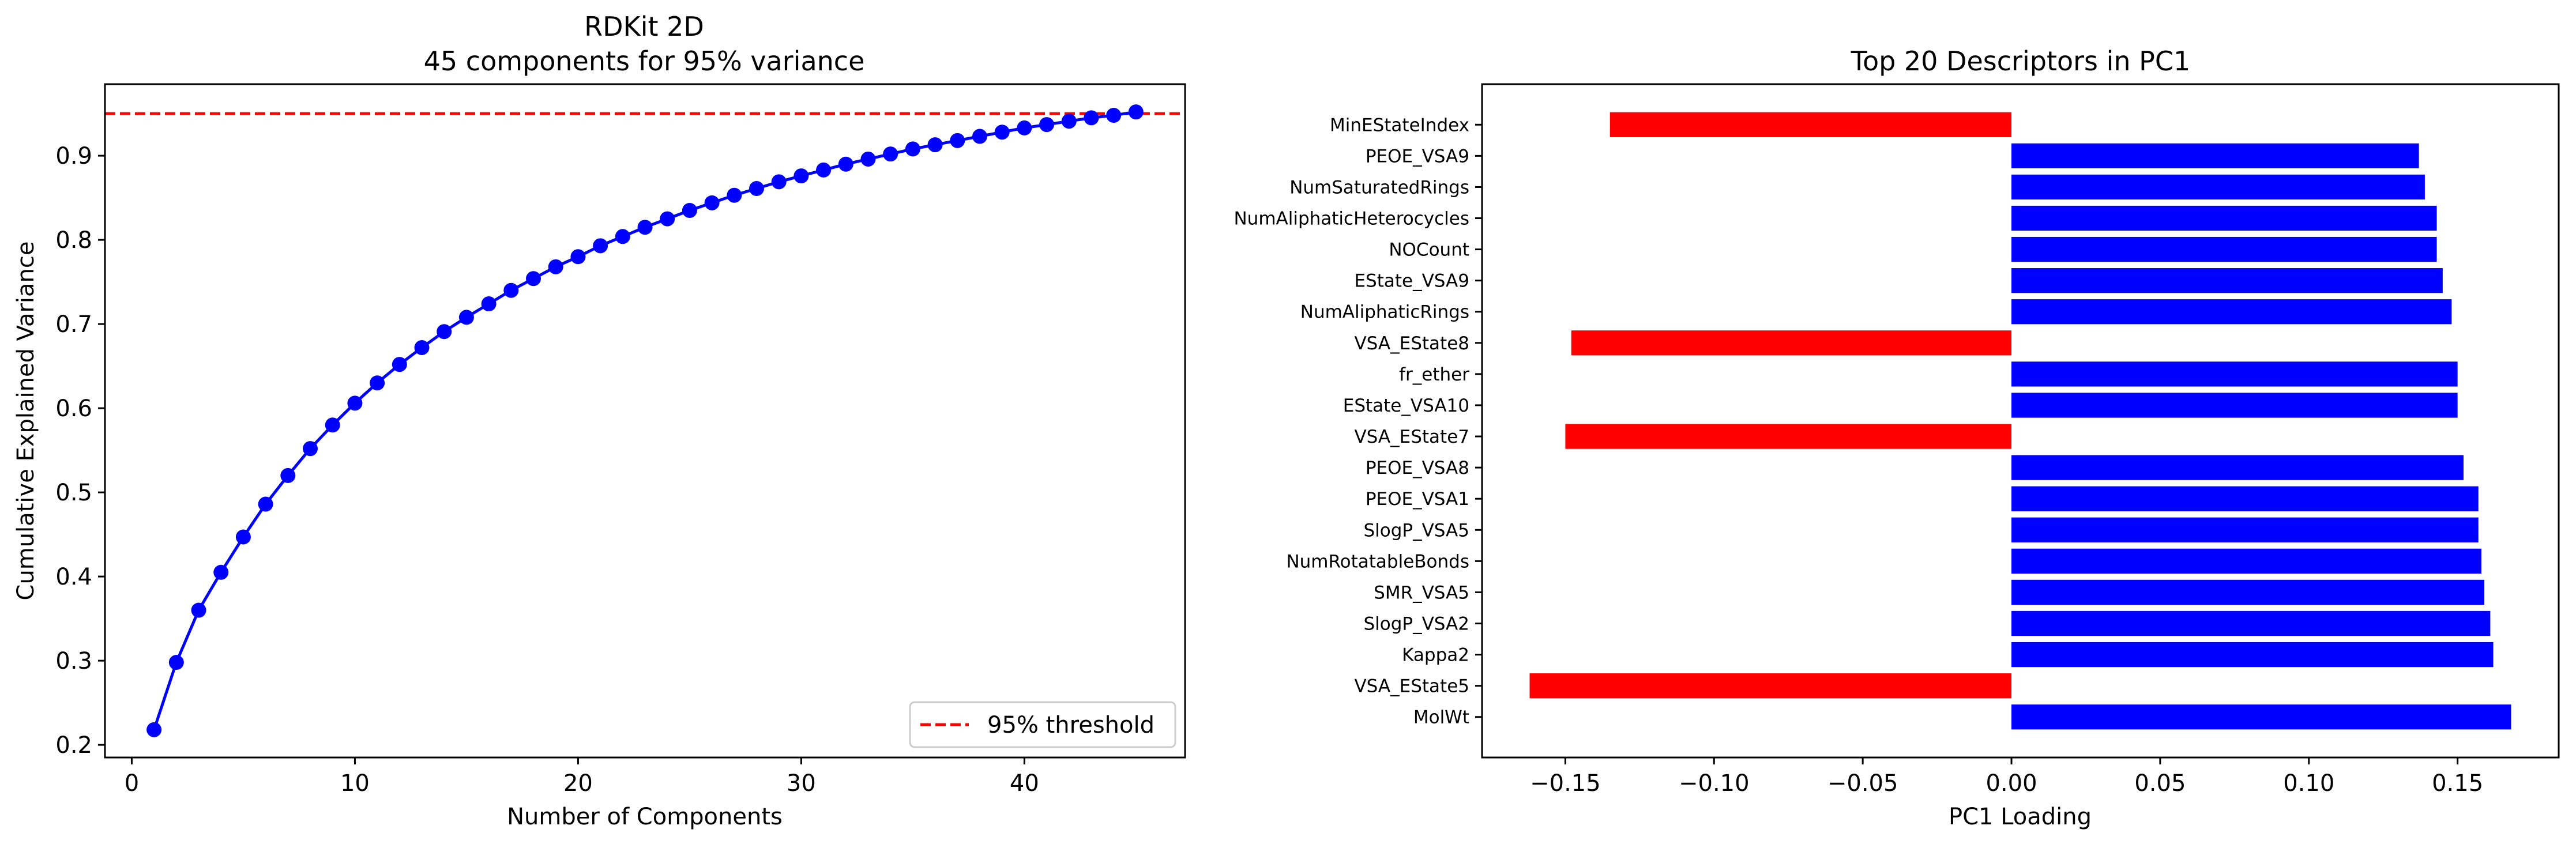 The height and width of the screenshot is (848, 2576). Describe the element at coordinates (1071, 725) in the screenshot. I see `legend-threshold-label: 95% threshold` at that location.